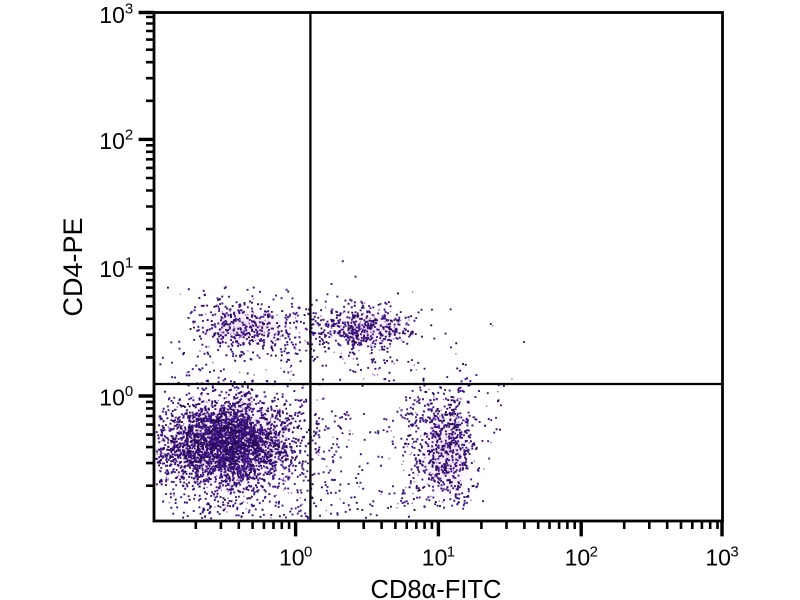 Image resolution: width=800 pixels, height=600 pixels. I want to click on svg-text: CD8α-FITC, so click(436, 588).